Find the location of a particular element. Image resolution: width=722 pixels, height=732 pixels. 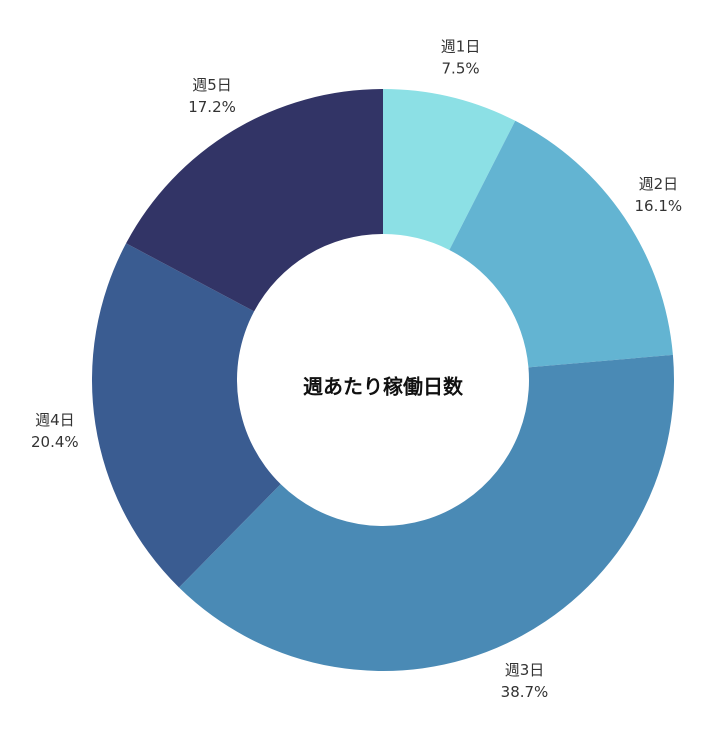

slice-3-value-label: 38.7% is located at coordinates (525, 692).